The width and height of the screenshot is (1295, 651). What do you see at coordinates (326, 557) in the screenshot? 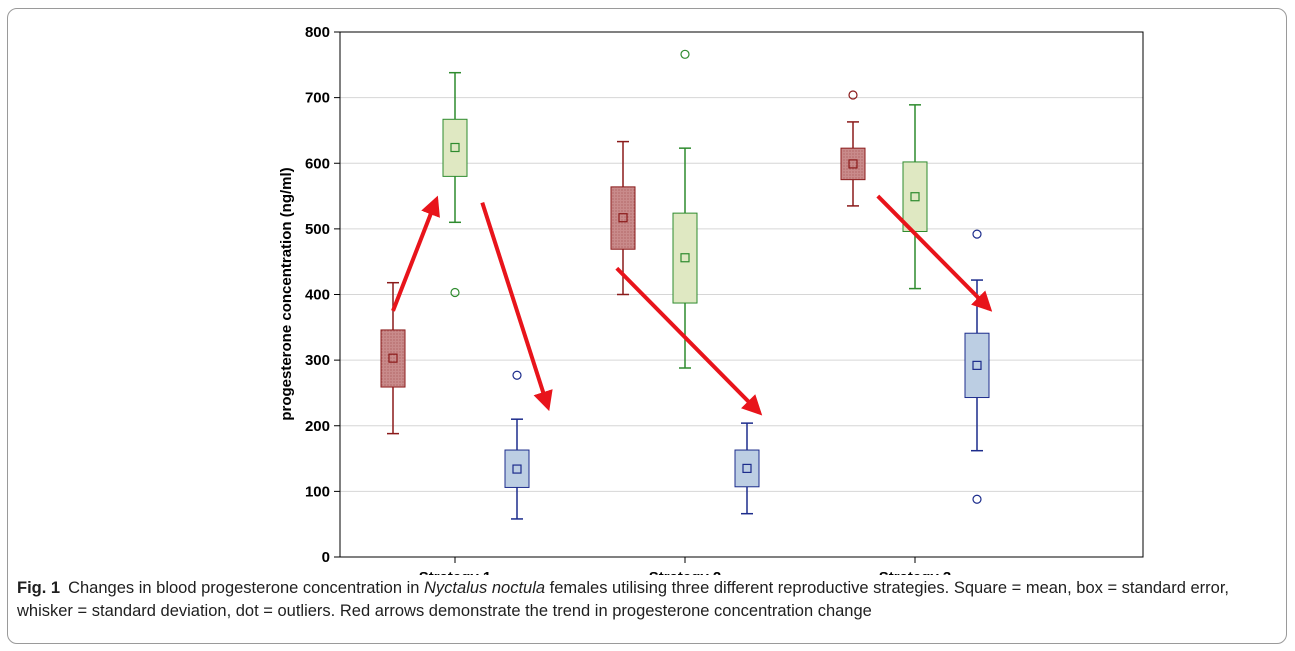
I see `y-tick-label: 0` at bounding box center [326, 557].